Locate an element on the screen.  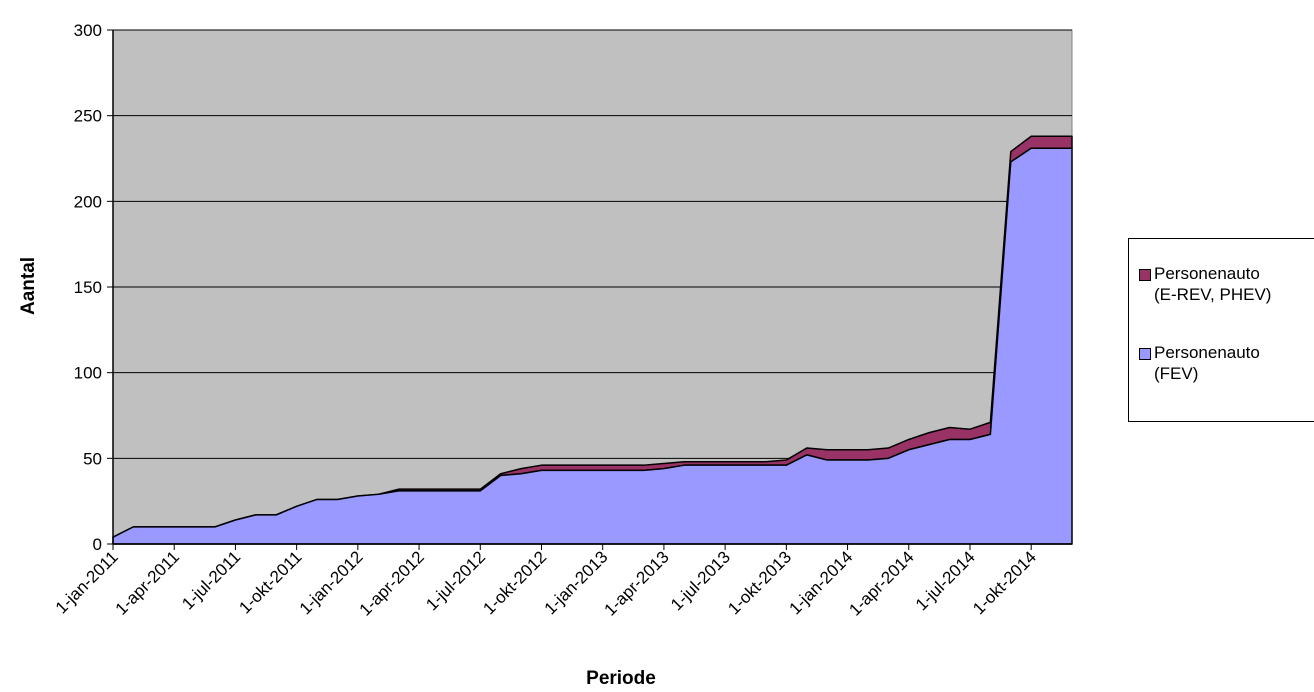
x-tick-label-7: 1-okt-2012 is located at coordinates (514, 582).